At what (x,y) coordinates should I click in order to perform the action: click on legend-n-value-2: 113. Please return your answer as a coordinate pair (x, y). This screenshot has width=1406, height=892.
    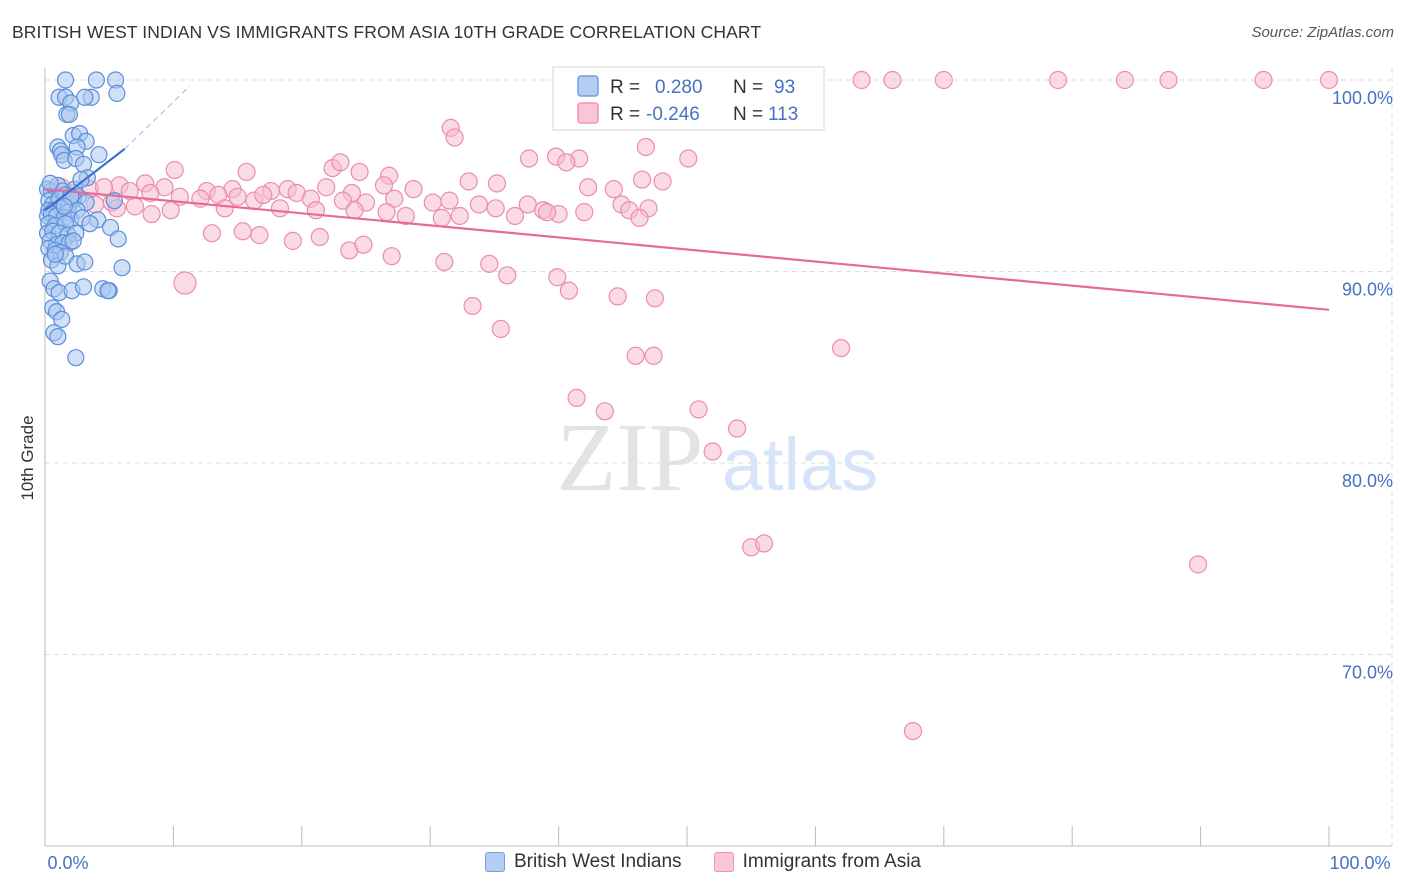
    Looking at the image, I should click on (783, 114).